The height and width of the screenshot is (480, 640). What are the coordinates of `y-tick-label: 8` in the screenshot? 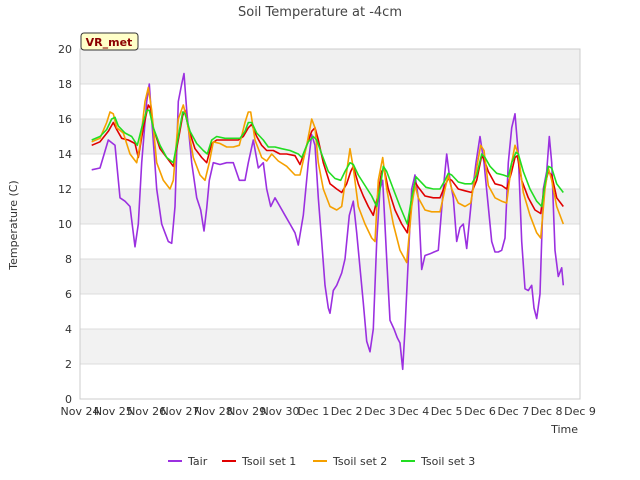 It's located at (68, 259).